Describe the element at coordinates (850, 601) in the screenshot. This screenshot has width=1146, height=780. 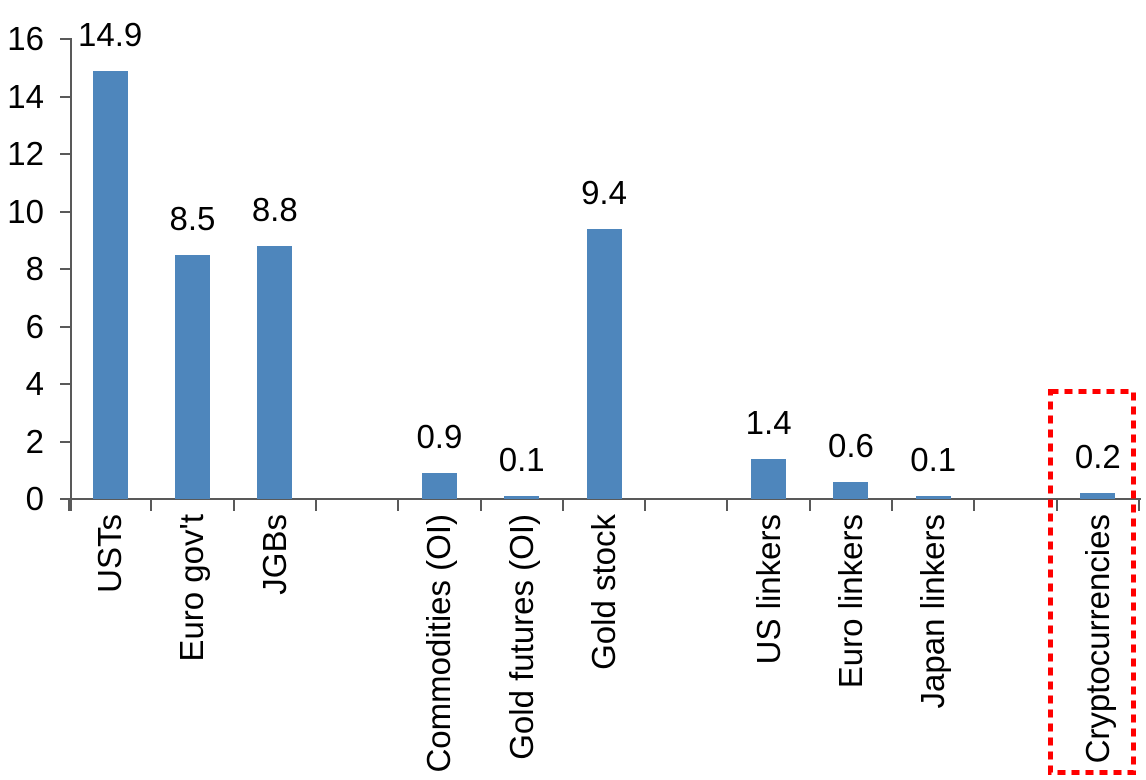
I see `category-label: Euro linkers` at that location.